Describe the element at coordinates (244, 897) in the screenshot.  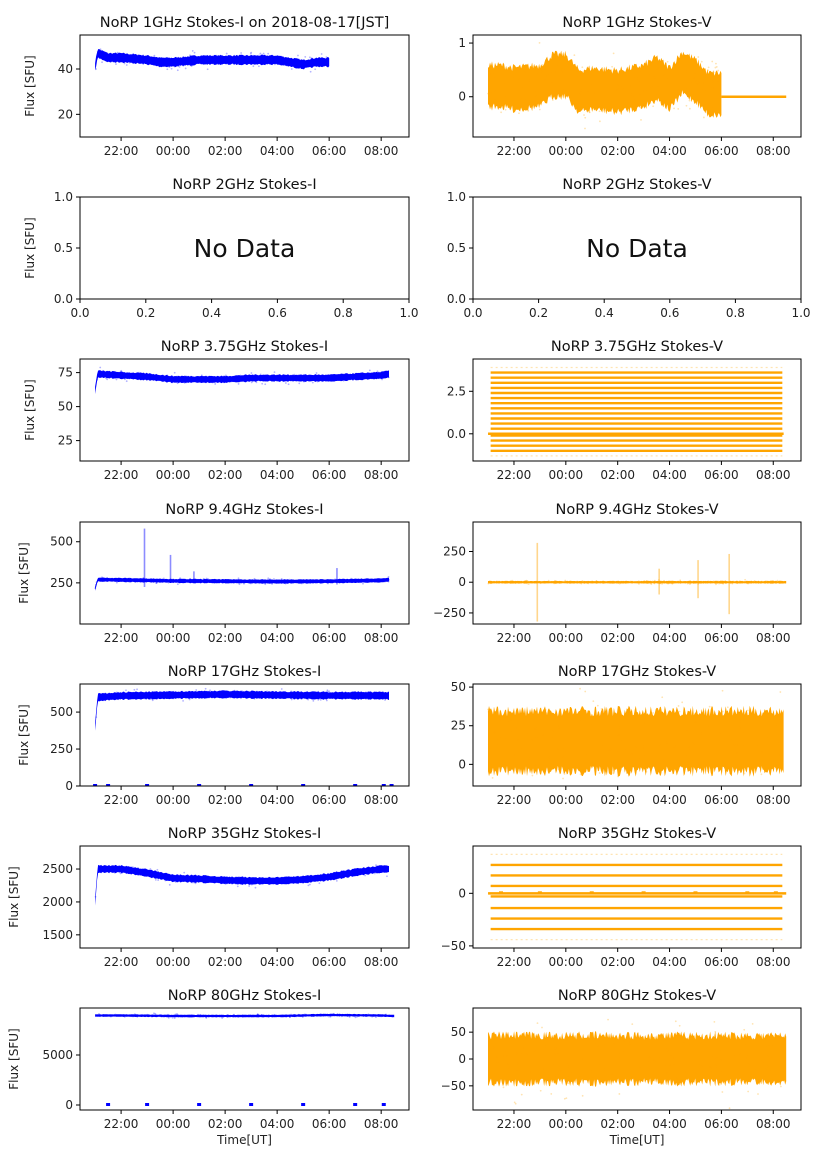
I see `axes-frame` at that location.